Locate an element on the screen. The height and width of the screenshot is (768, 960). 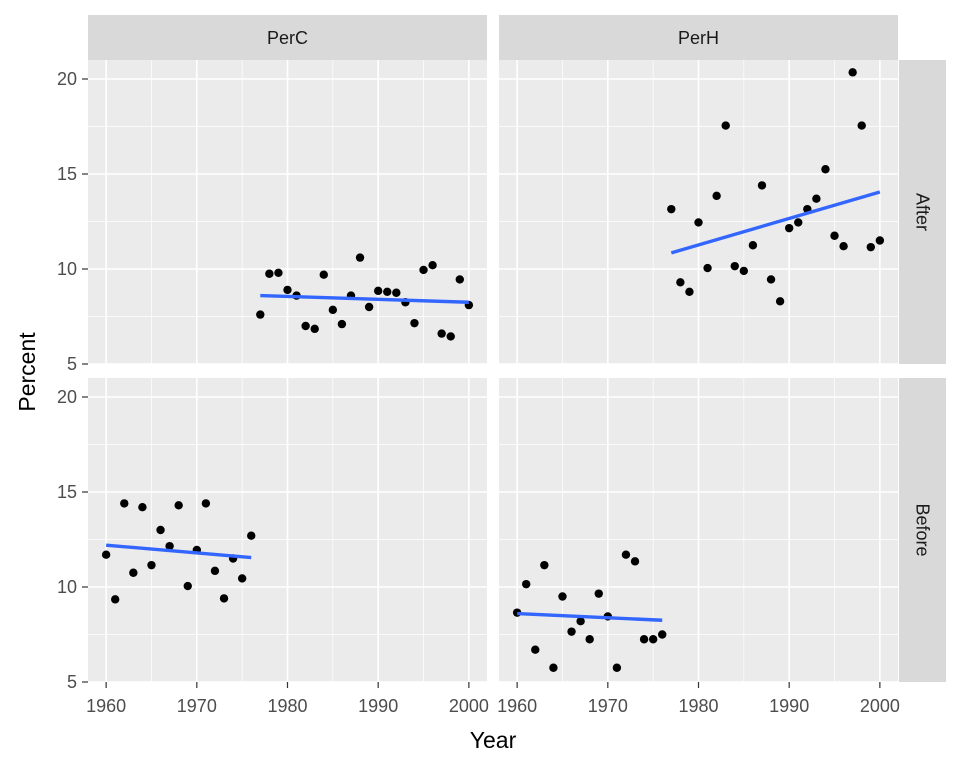
strip-before: Before is located at coordinates (922, 530).